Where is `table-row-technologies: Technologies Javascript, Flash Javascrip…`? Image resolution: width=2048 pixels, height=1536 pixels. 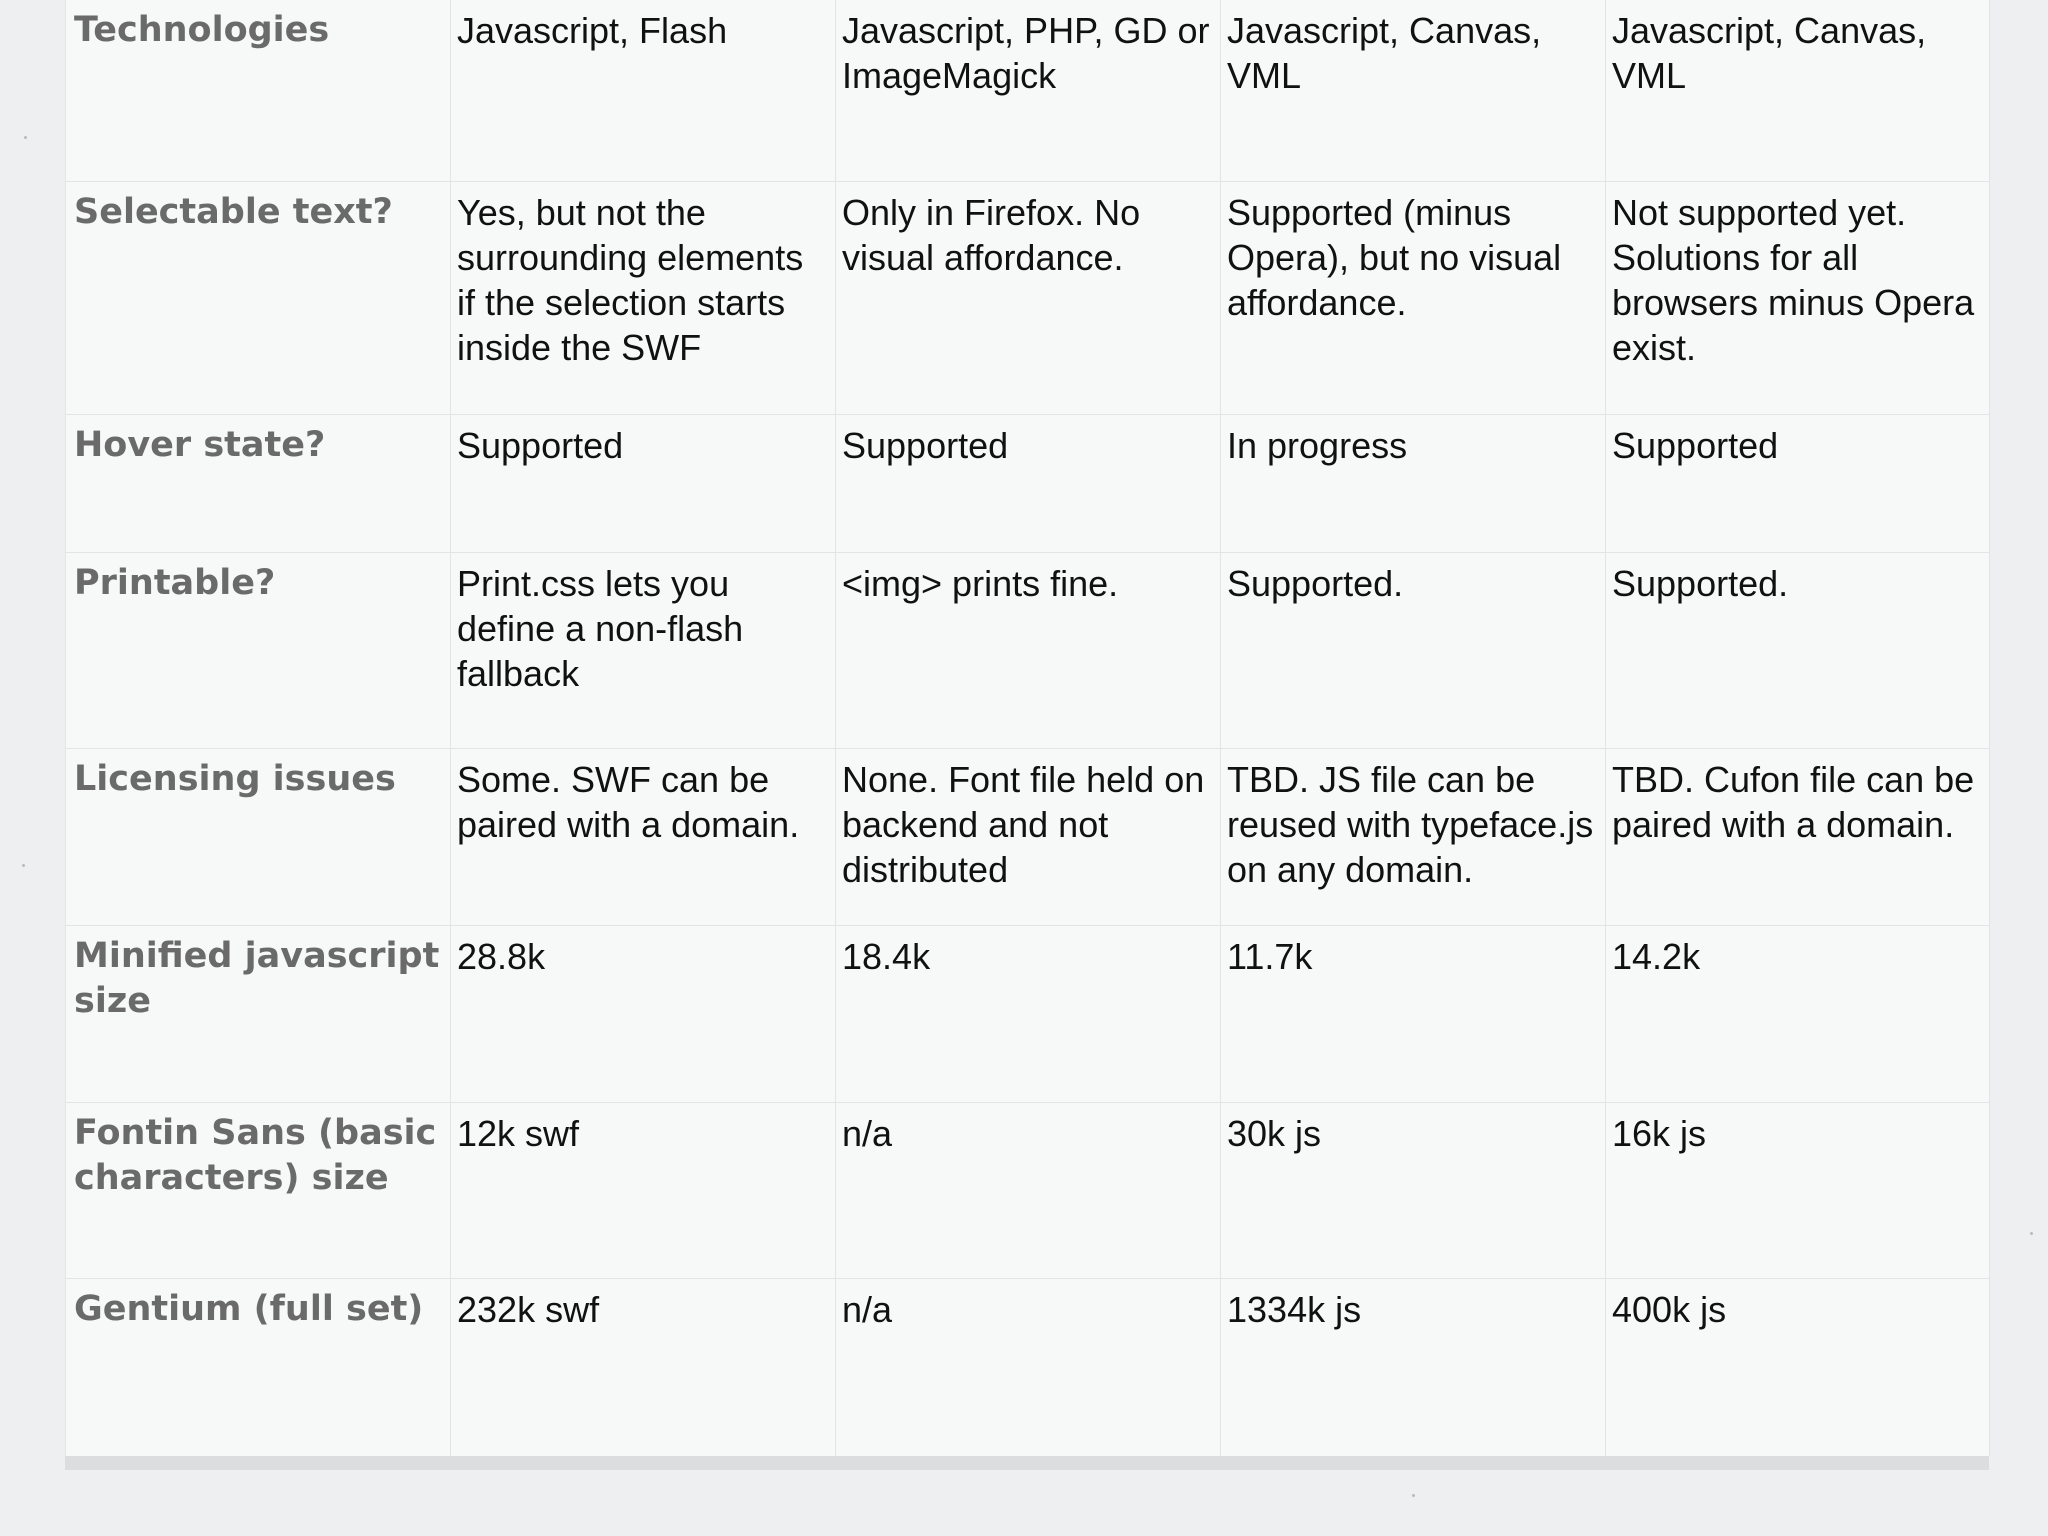
table-row-technologies: Technologies Javascript, Flash Javascrip… is located at coordinates (1027, 90).